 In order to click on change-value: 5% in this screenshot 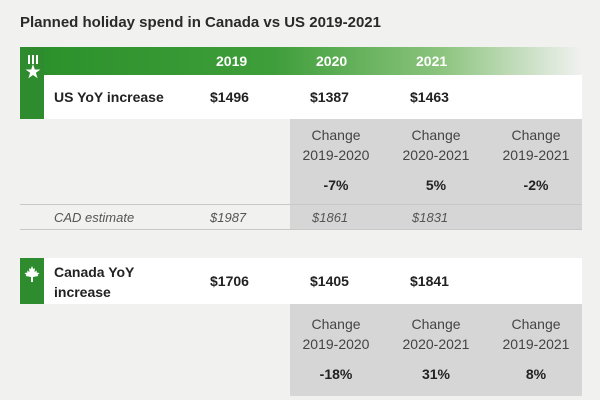, I will do `click(436, 185)`.